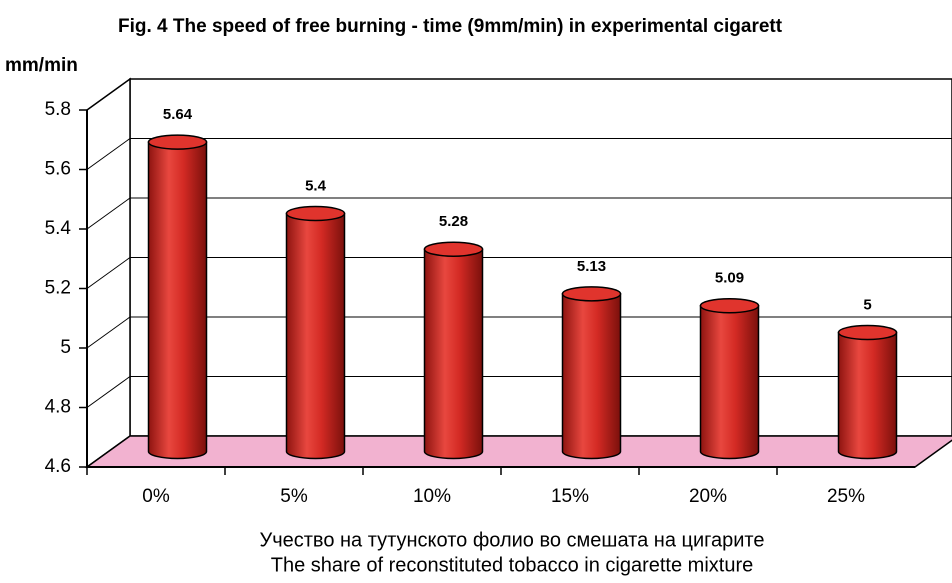 This screenshot has height=583, width=952. What do you see at coordinates (570, 496) in the screenshot?
I see `x-tick-label: 15%` at bounding box center [570, 496].